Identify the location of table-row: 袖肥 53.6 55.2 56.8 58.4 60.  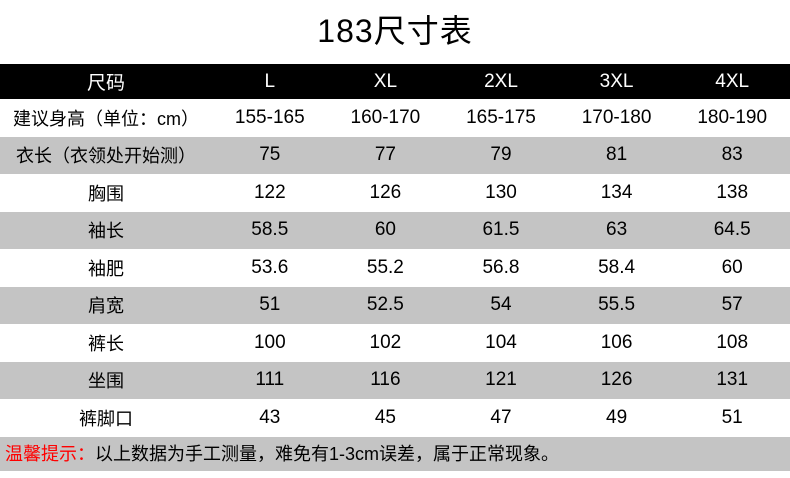
(395, 268).